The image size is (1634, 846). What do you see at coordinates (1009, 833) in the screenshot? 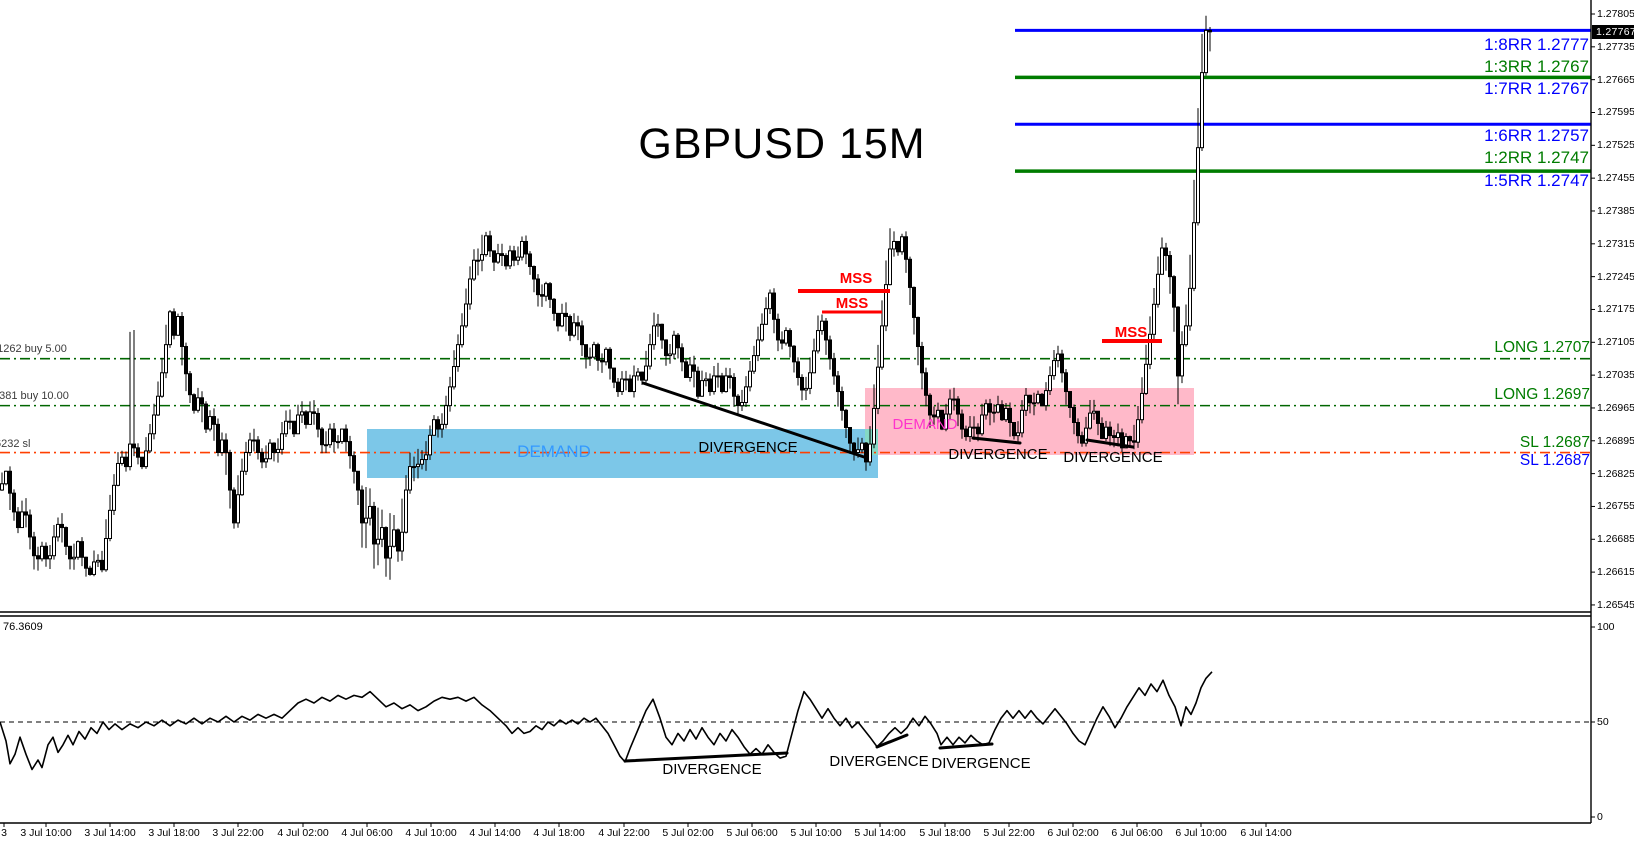
I see `time-axis-label: 5 Jul 22:00` at bounding box center [1009, 833].